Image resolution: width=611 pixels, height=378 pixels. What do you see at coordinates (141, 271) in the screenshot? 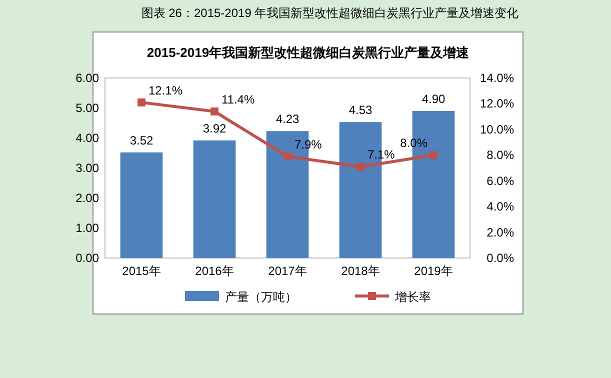
I see `x-tick-label: 2015年` at bounding box center [141, 271].